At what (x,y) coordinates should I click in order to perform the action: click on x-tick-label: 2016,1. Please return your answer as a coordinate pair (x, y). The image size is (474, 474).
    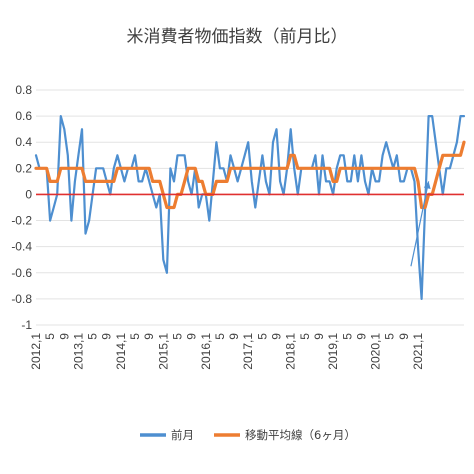
    Looking at the image, I should click on (206, 351).